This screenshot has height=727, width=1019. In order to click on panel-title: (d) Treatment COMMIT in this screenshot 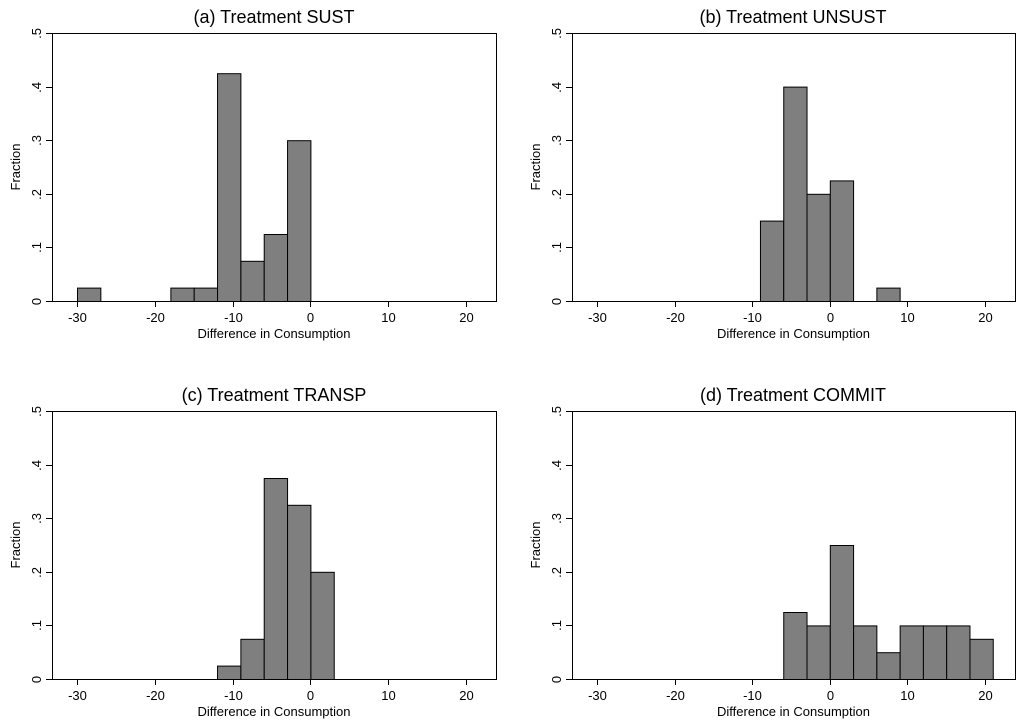, I will do `click(793, 395)`.